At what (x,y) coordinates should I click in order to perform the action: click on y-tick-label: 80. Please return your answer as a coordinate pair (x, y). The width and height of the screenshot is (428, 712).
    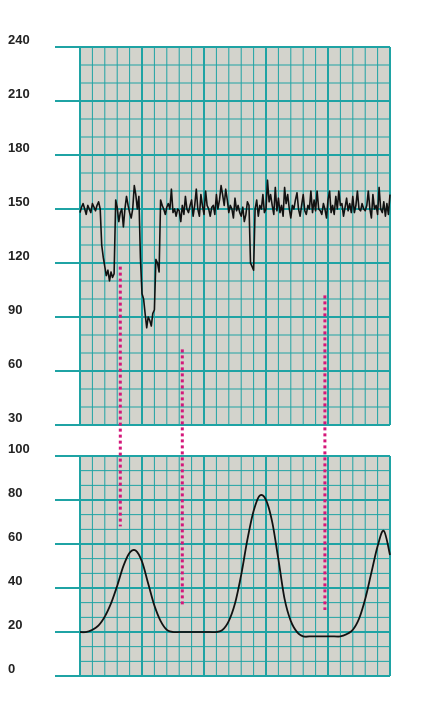
    Looking at the image, I should click on (15, 492).